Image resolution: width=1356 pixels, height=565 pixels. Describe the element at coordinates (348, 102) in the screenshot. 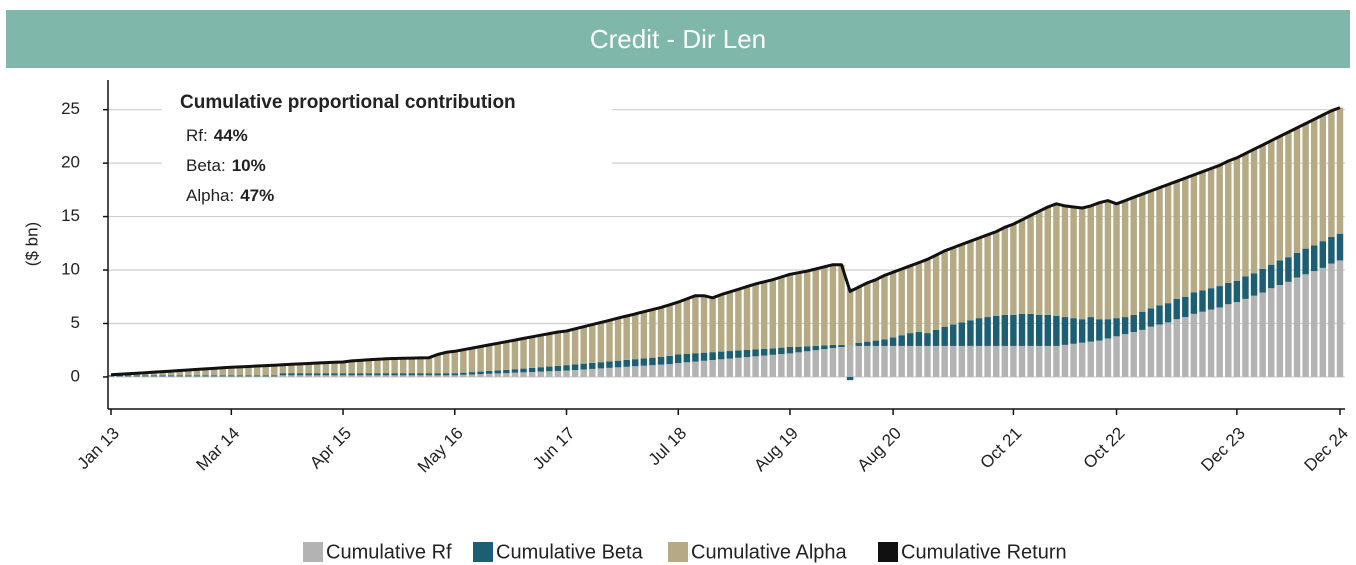

I see `annotation-title: Cumulative proportional contribution` at that location.